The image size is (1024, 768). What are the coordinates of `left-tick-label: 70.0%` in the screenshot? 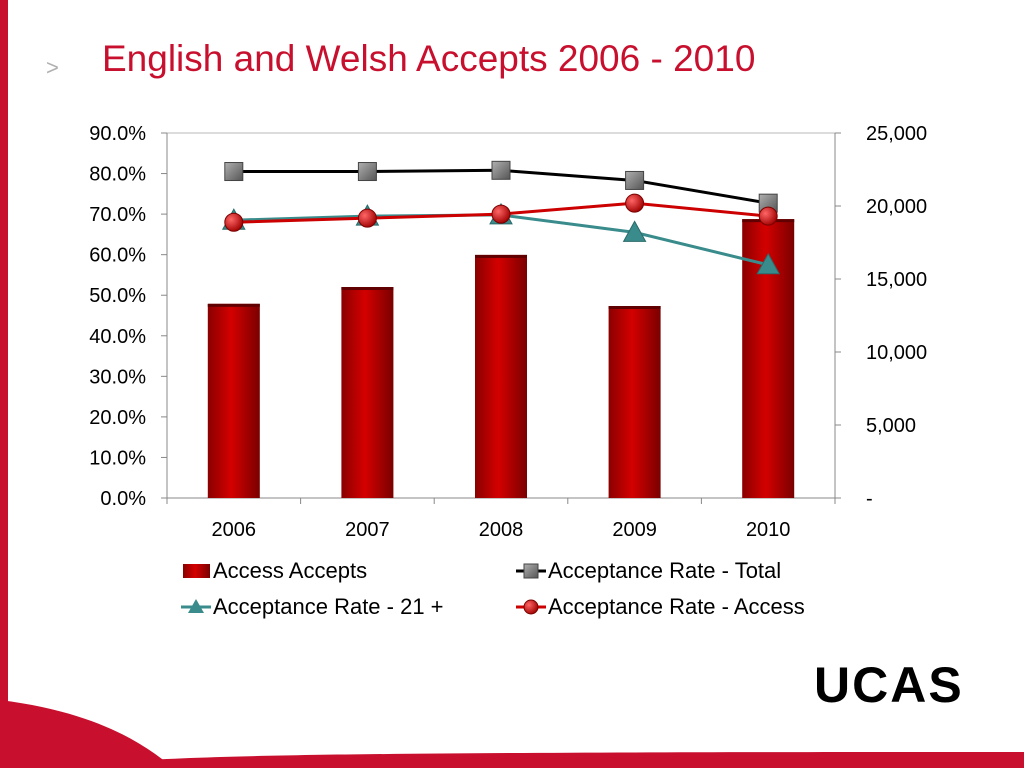 It's located at (117, 215).